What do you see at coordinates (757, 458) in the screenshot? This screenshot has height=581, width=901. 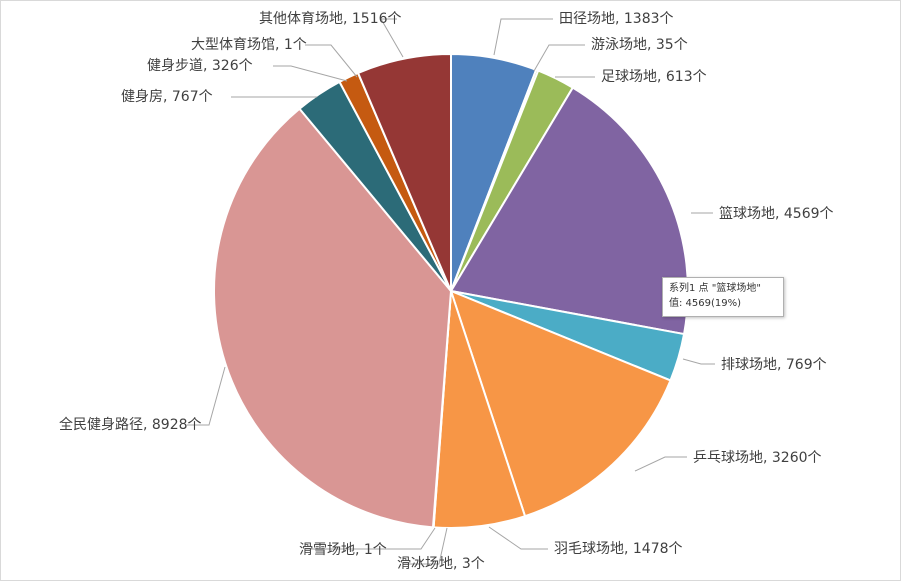 I see `data-label-6: 乒乓球场地, 3260个` at bounding box center [757, 458].